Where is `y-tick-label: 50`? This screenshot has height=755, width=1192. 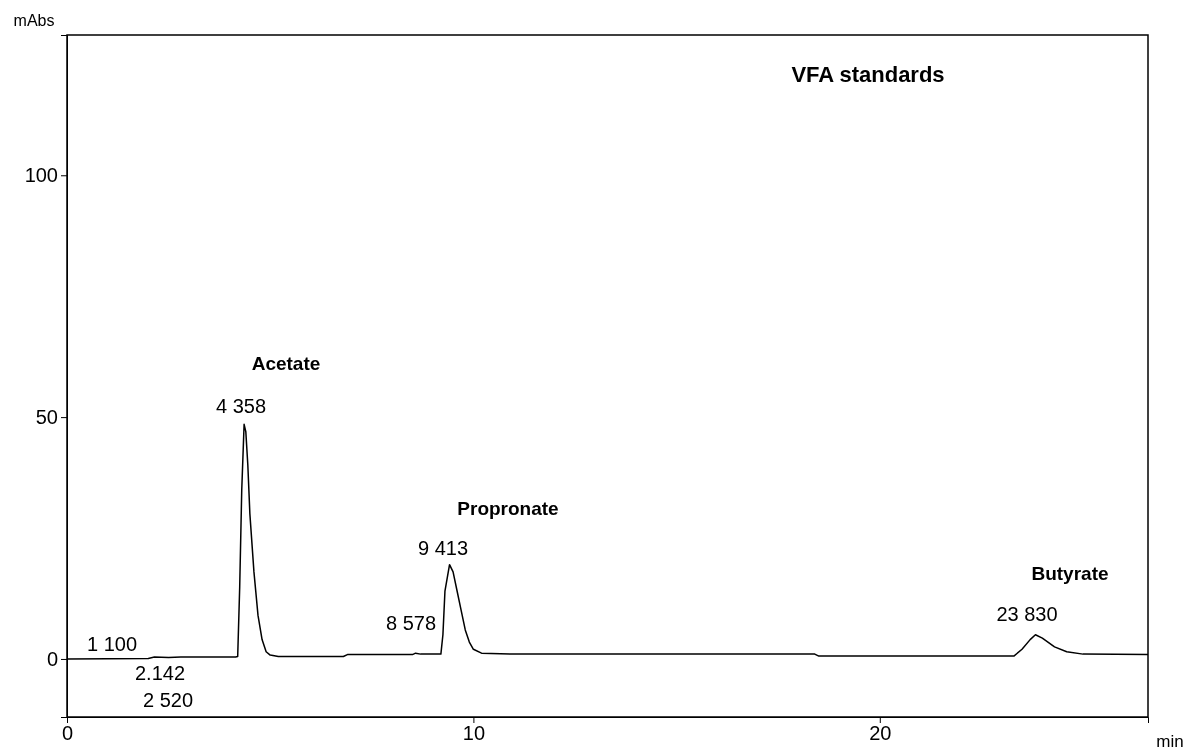 y-tick-label: 50 is located at coordinates (46, 417).